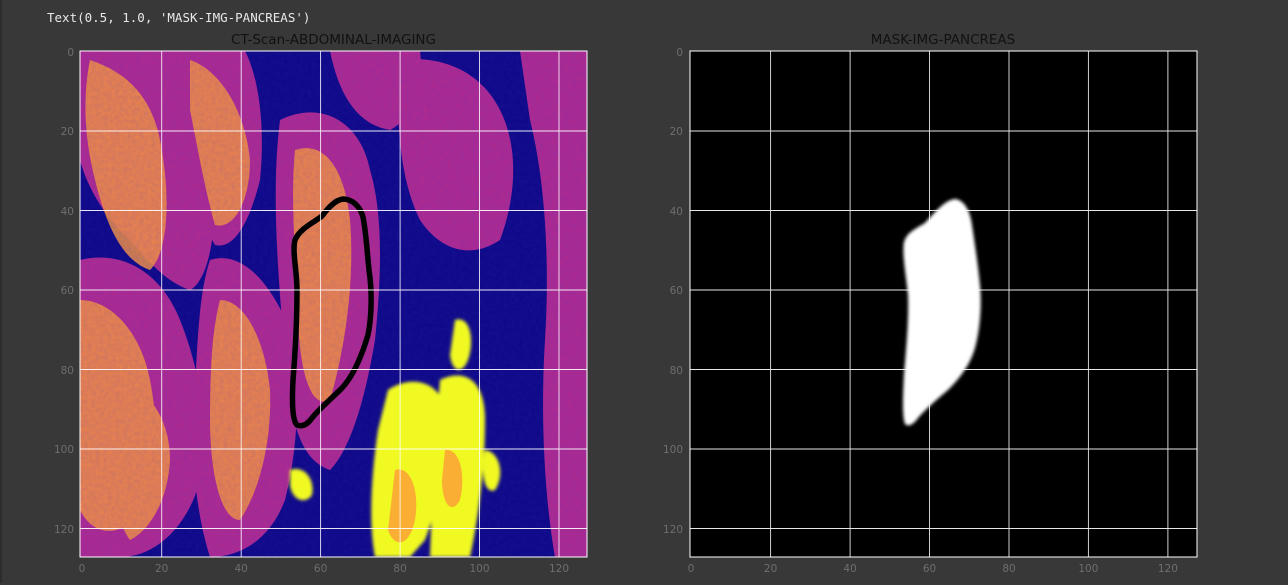 The image size is (1288, 585). Describe the element at coordinates (691, 569) in the screenshot. I see `right-x-tick: 0` at that location.